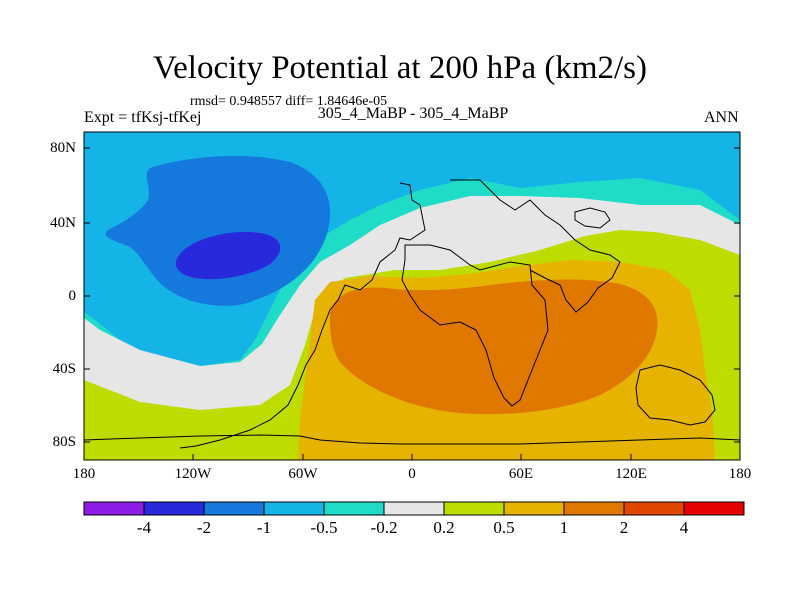 This screenshot has width=800, height=600. Describe the element at coordinates (535, 246) in the screenshot. I see `coastline-eurasia` at that location.